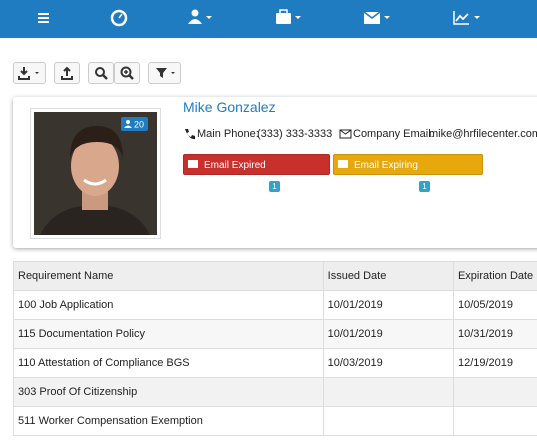 The image size is (537, 441). I want to click on table-cell: 110 Attestation of Compliance BGS, so click(168, 363).